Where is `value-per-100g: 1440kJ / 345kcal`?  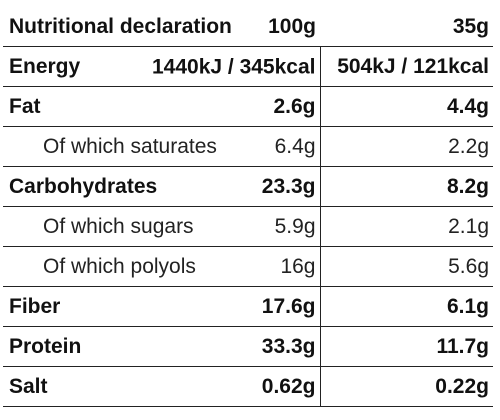
value-per-100g: 1440kJ / 345kcal is located at coordinates (236, 66).